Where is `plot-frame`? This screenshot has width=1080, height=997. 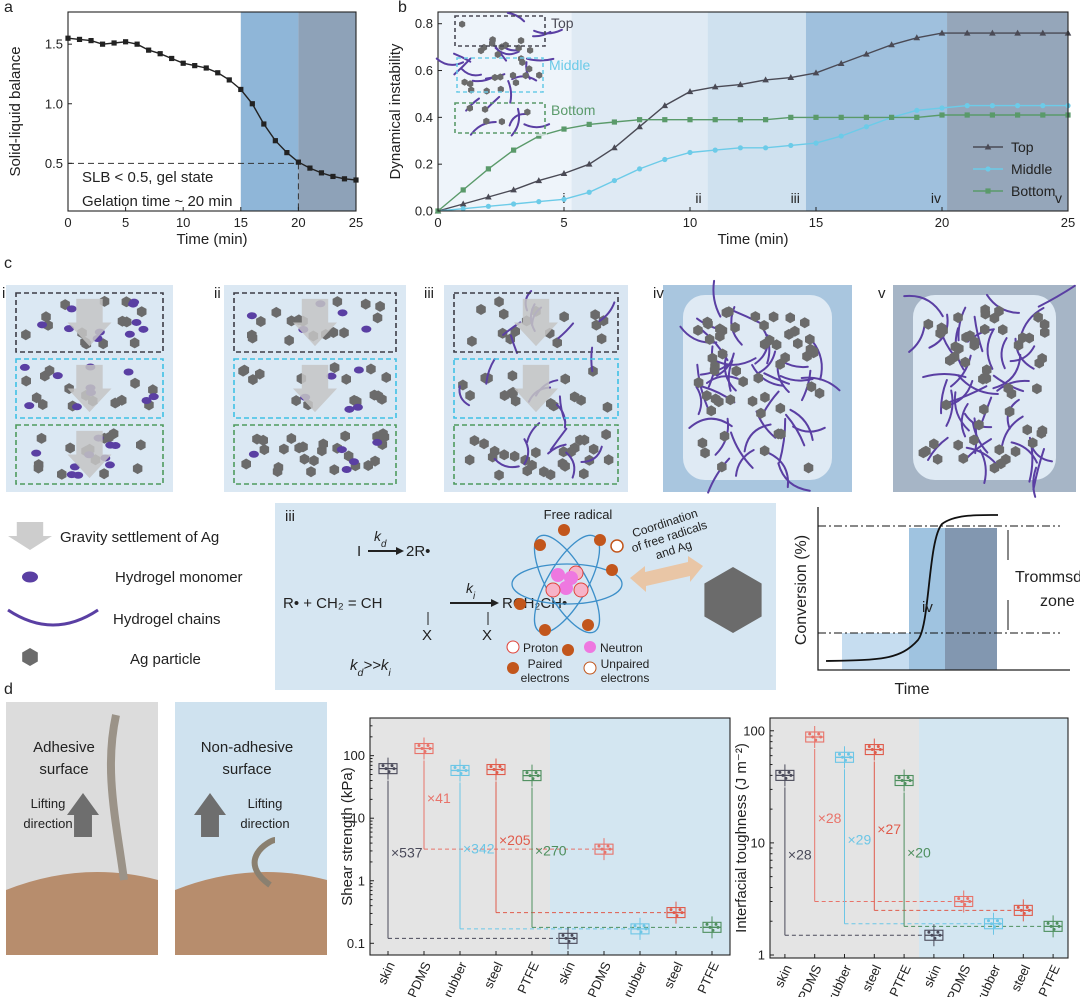 plot-frame is located at coordinates (919, 838).